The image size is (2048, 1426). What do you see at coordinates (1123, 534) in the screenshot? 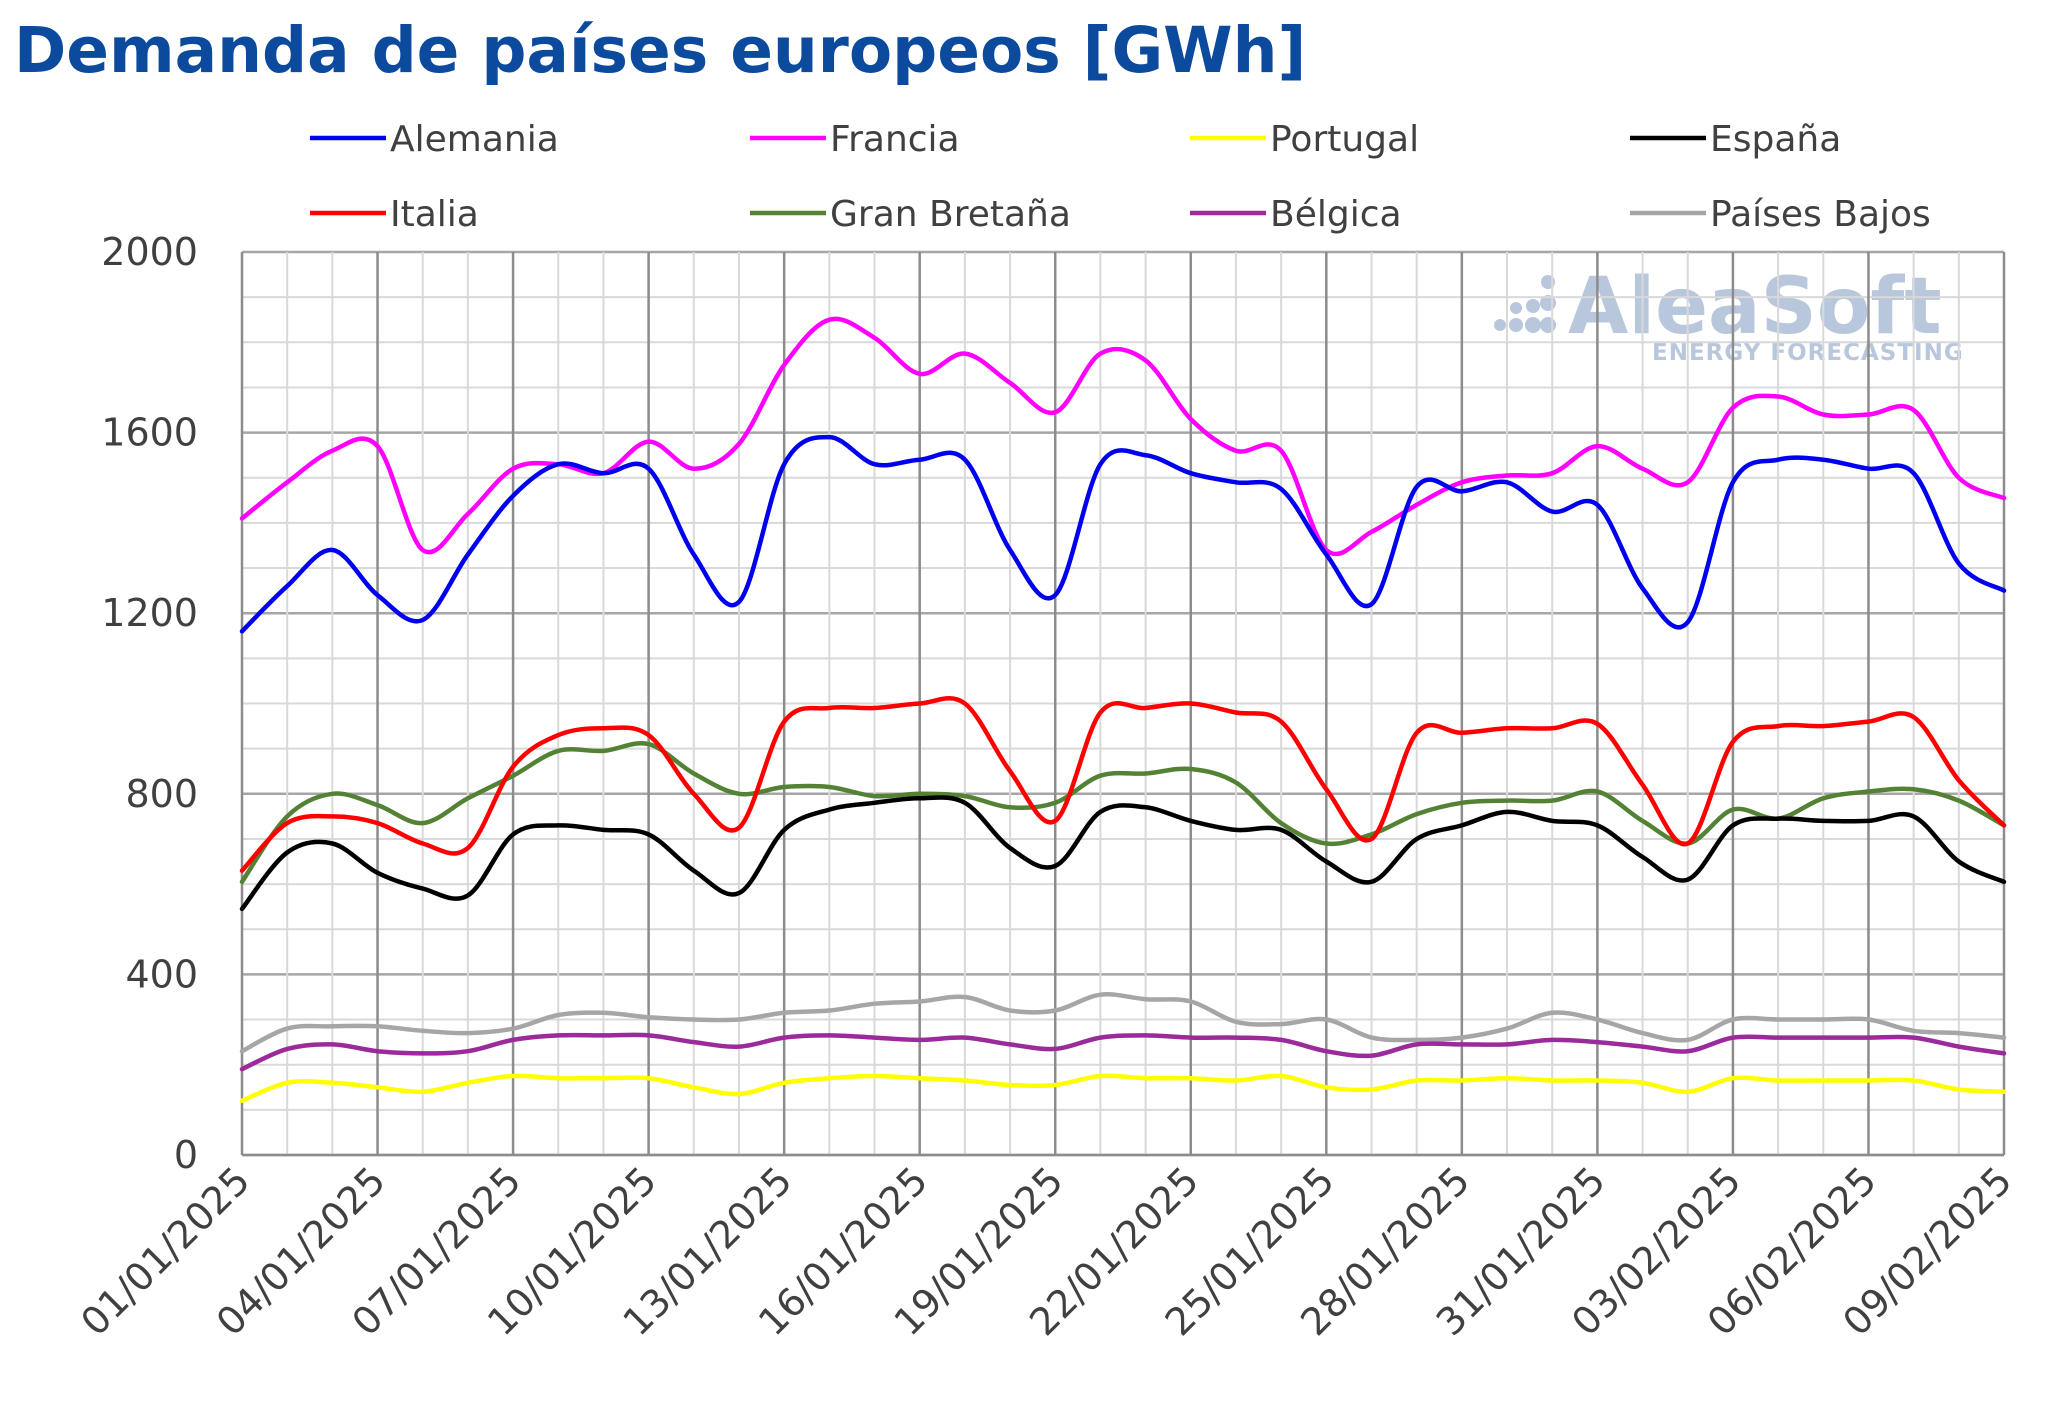
I see `series-line-alemania` at bounding box center [1123, 534].